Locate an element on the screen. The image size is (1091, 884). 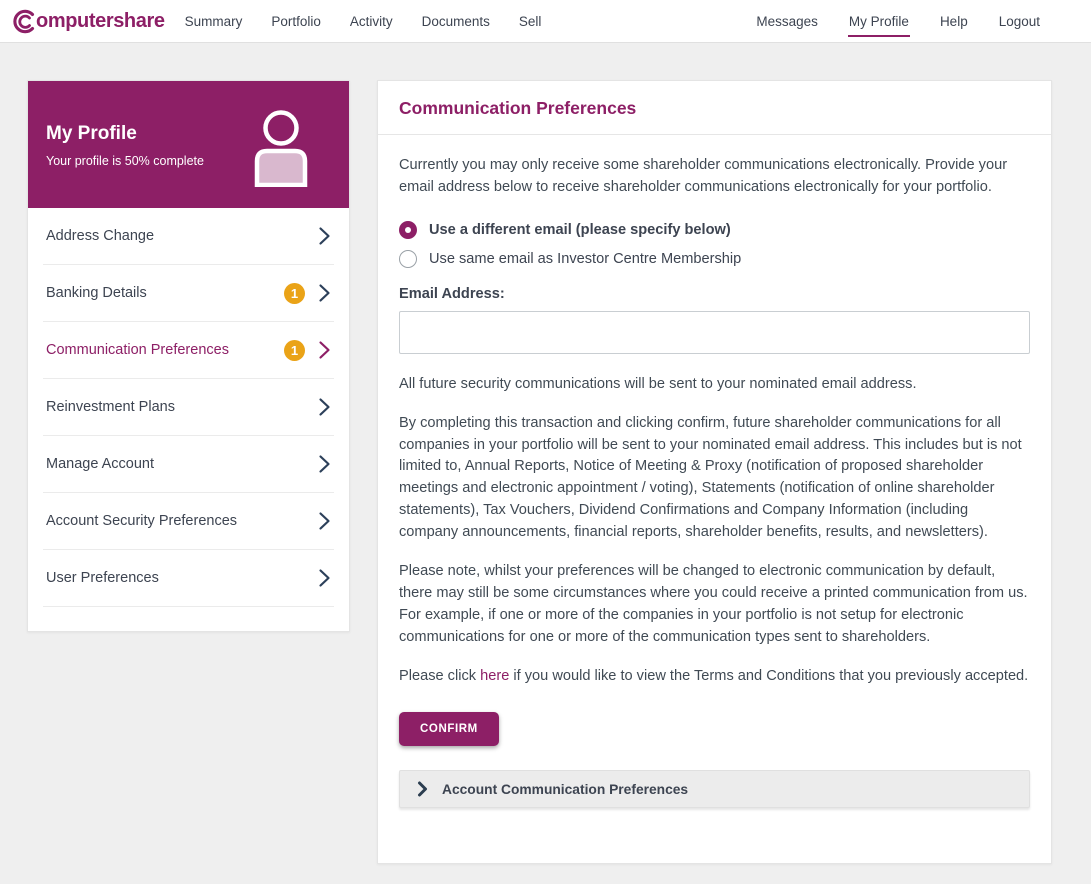
nav-messages: Messages is located at coordinates (787, 21).